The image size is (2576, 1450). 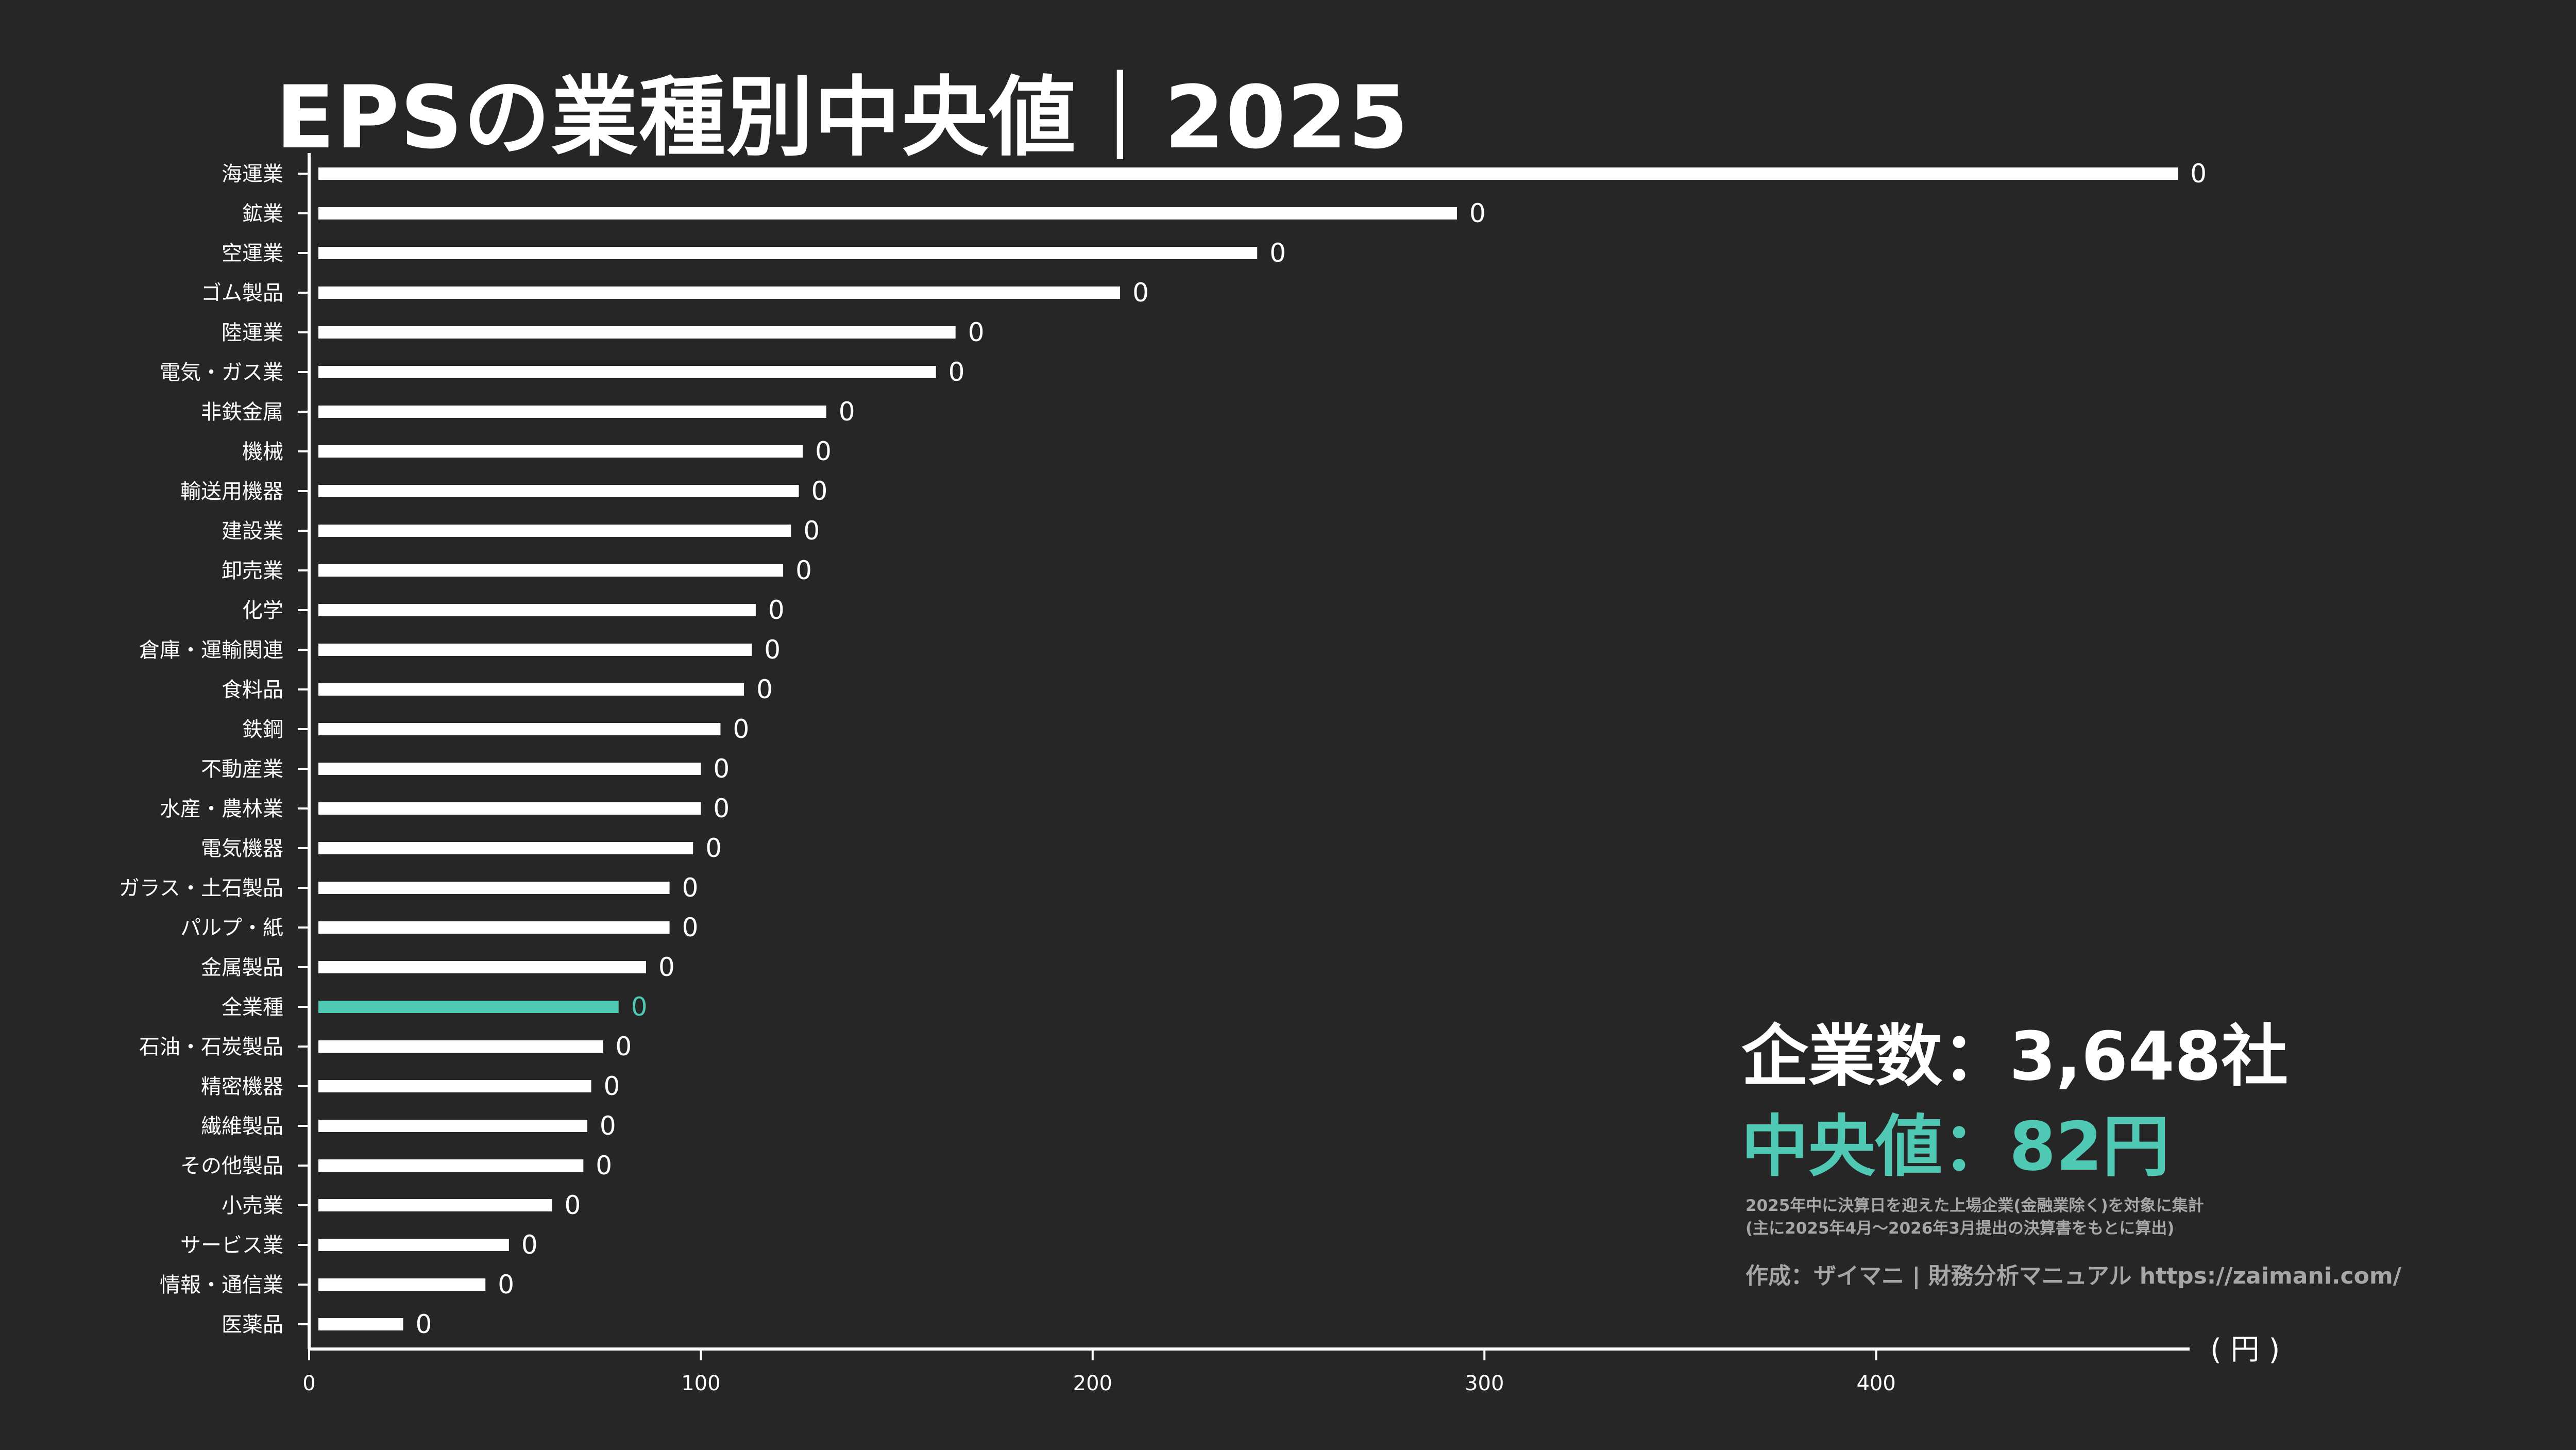 What do you see at coordinates (1875, 1056) in the screenshot?
I see `company-count-label: 企業数：` at bounding box center [1875, 1056].